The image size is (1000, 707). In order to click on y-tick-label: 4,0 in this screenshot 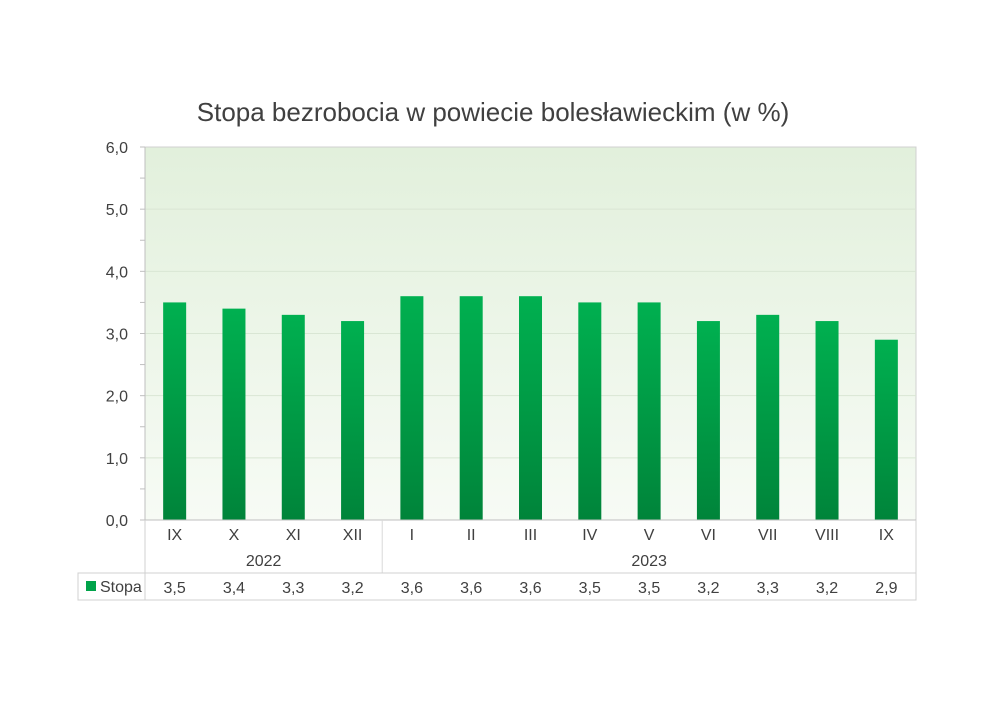, I will do `click(117, 272)`.